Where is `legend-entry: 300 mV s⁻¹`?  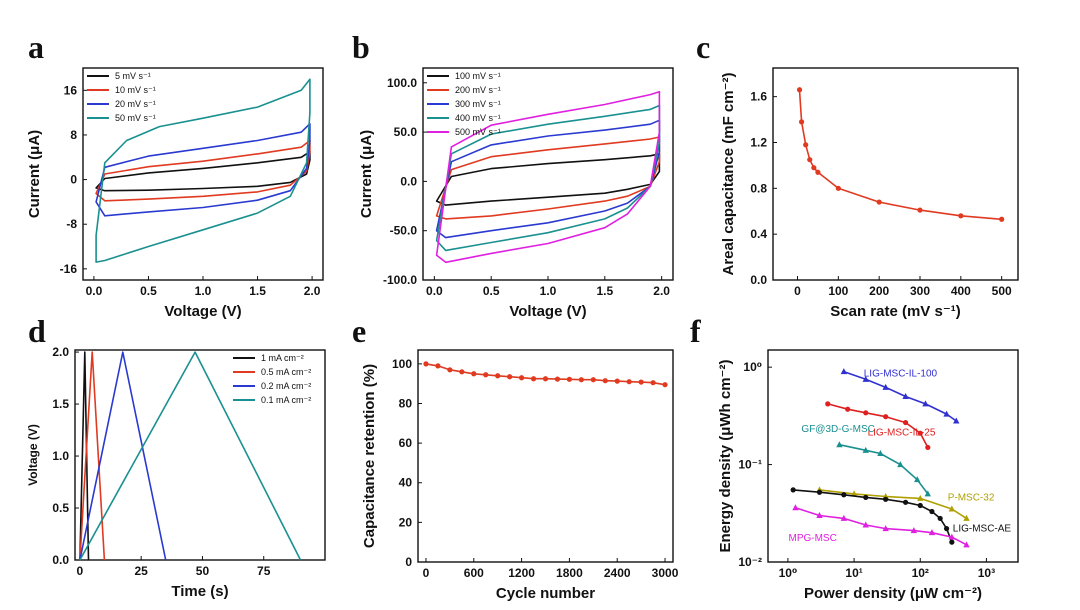
legend-entry: 300 mV s⁻¹ is located at coordinates (478, 104).